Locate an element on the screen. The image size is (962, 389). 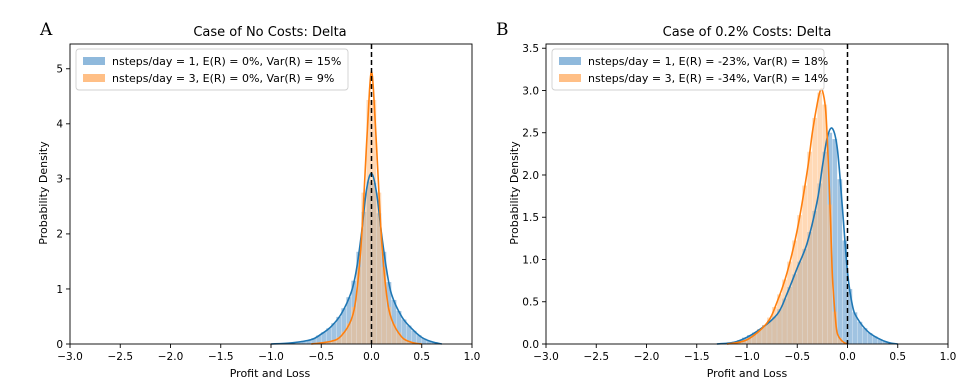
y-tick-label: 0.0 is located at coordinates (530, 345).